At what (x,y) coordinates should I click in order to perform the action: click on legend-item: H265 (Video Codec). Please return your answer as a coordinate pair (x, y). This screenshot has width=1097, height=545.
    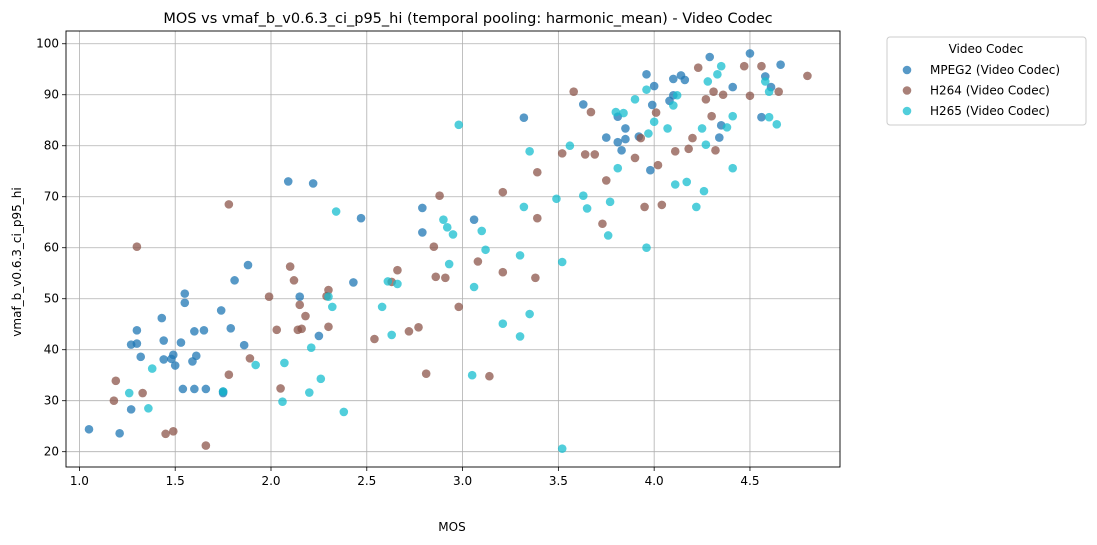
    Looking at the image, I should click on (976, 111).